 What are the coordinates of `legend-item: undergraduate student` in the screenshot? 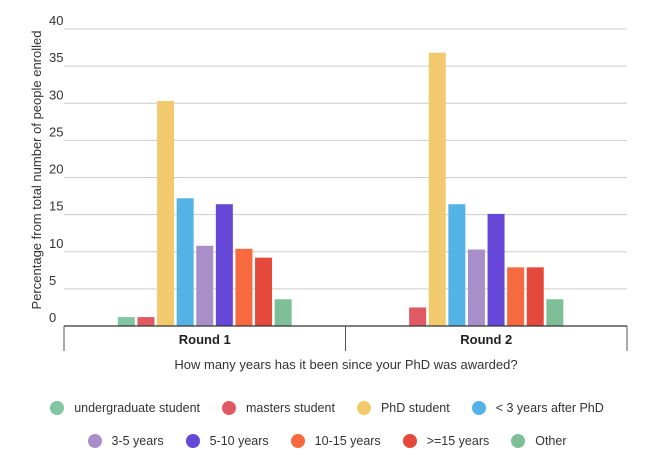 It's located at (125, 408).